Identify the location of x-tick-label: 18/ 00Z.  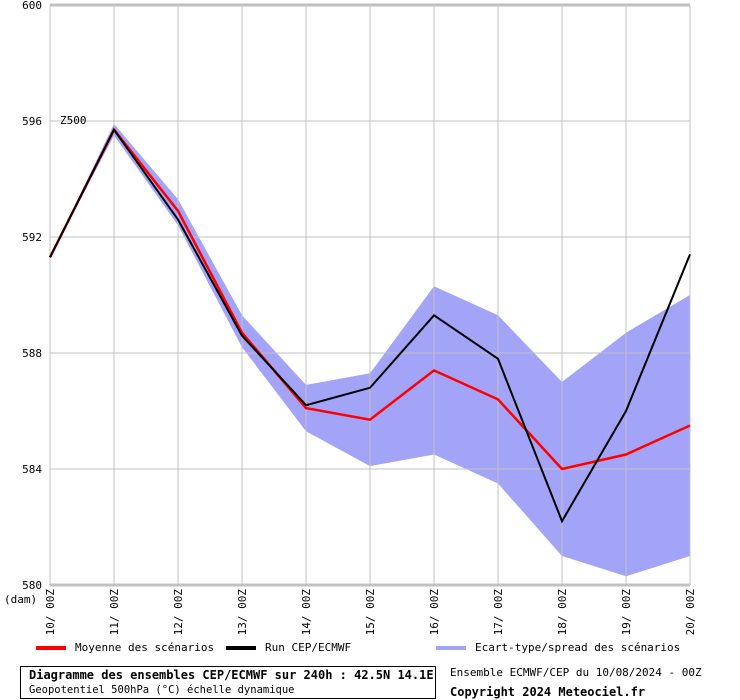
(562, 612).